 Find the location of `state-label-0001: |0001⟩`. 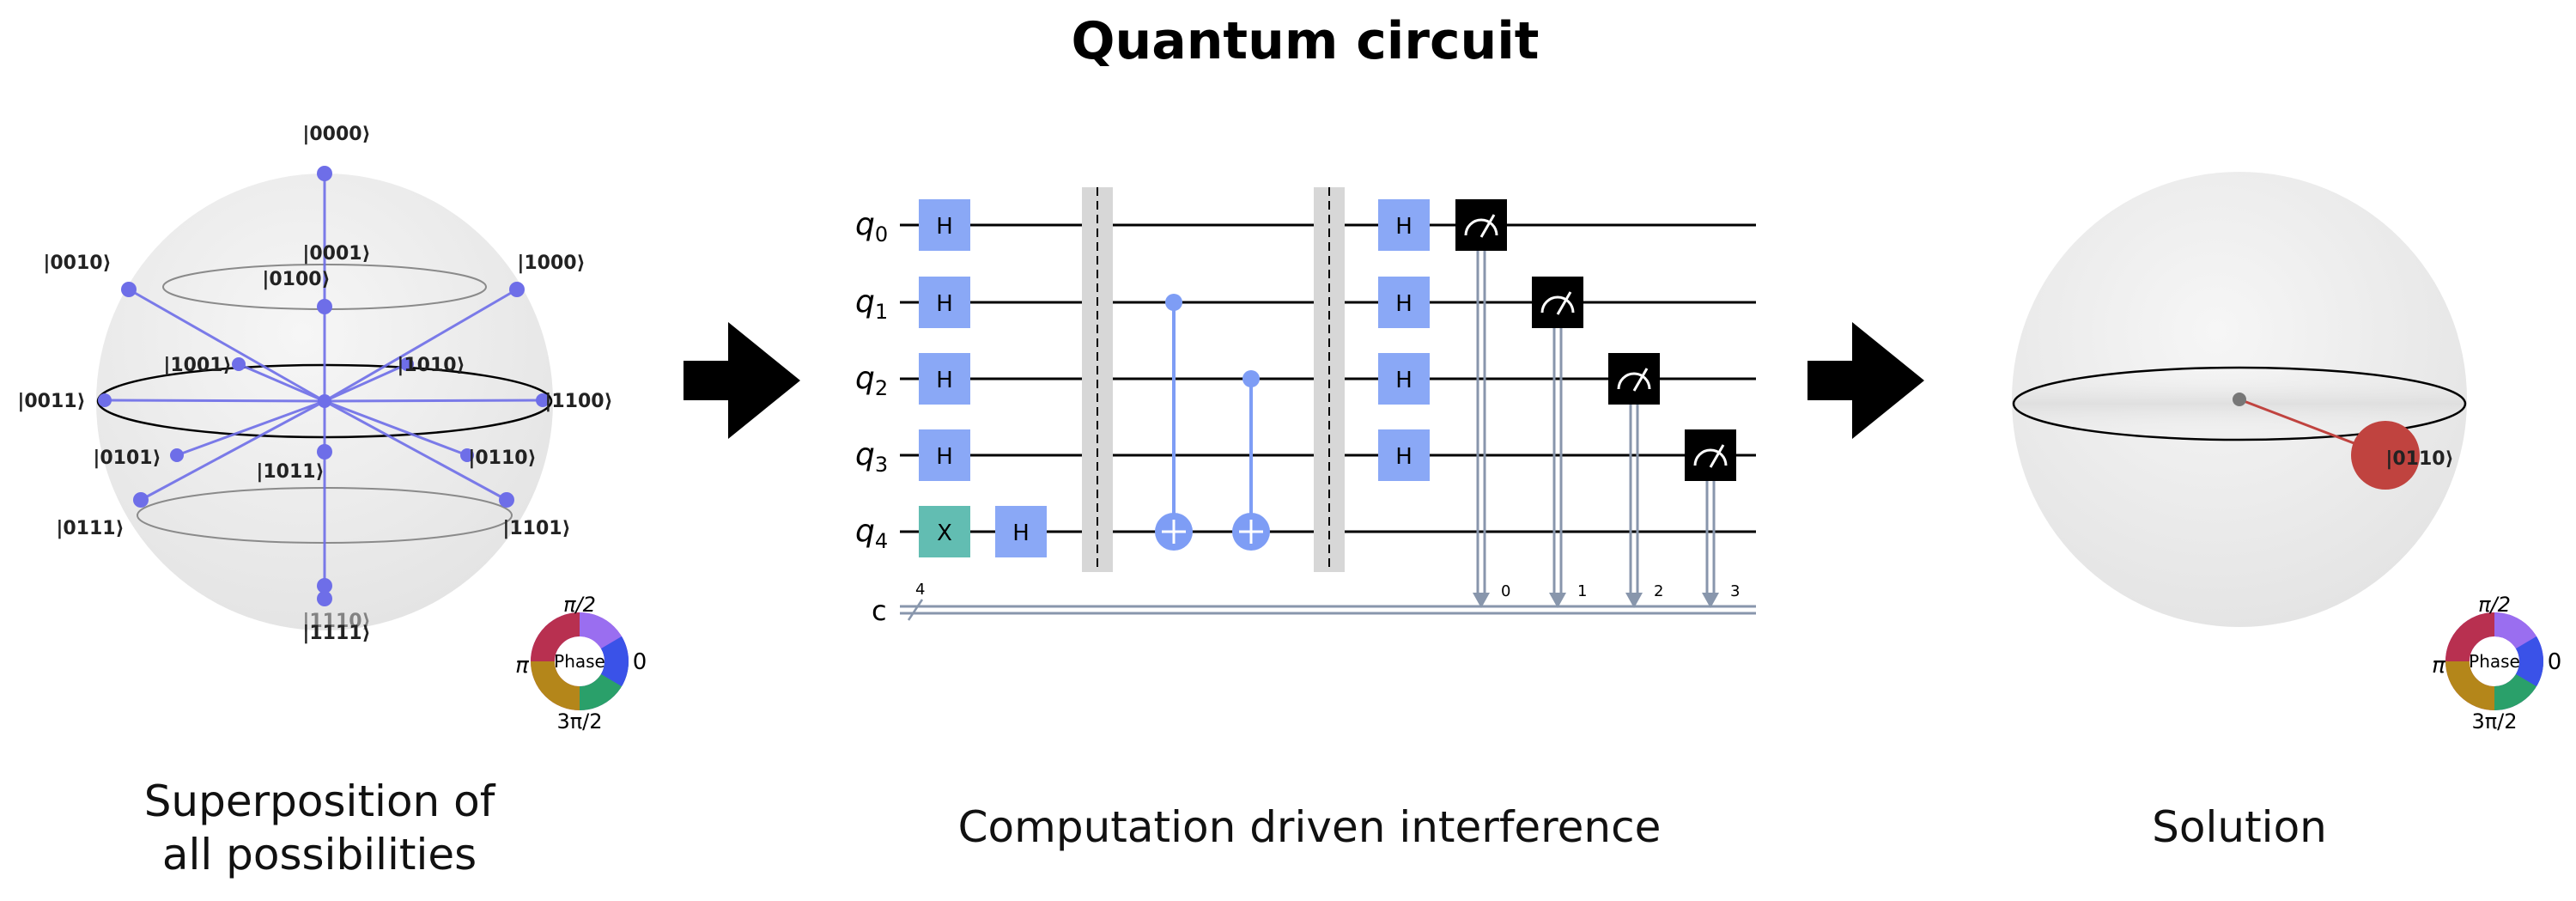

state-label-0001: |0001⟩ is located at coordinates (336, 254).